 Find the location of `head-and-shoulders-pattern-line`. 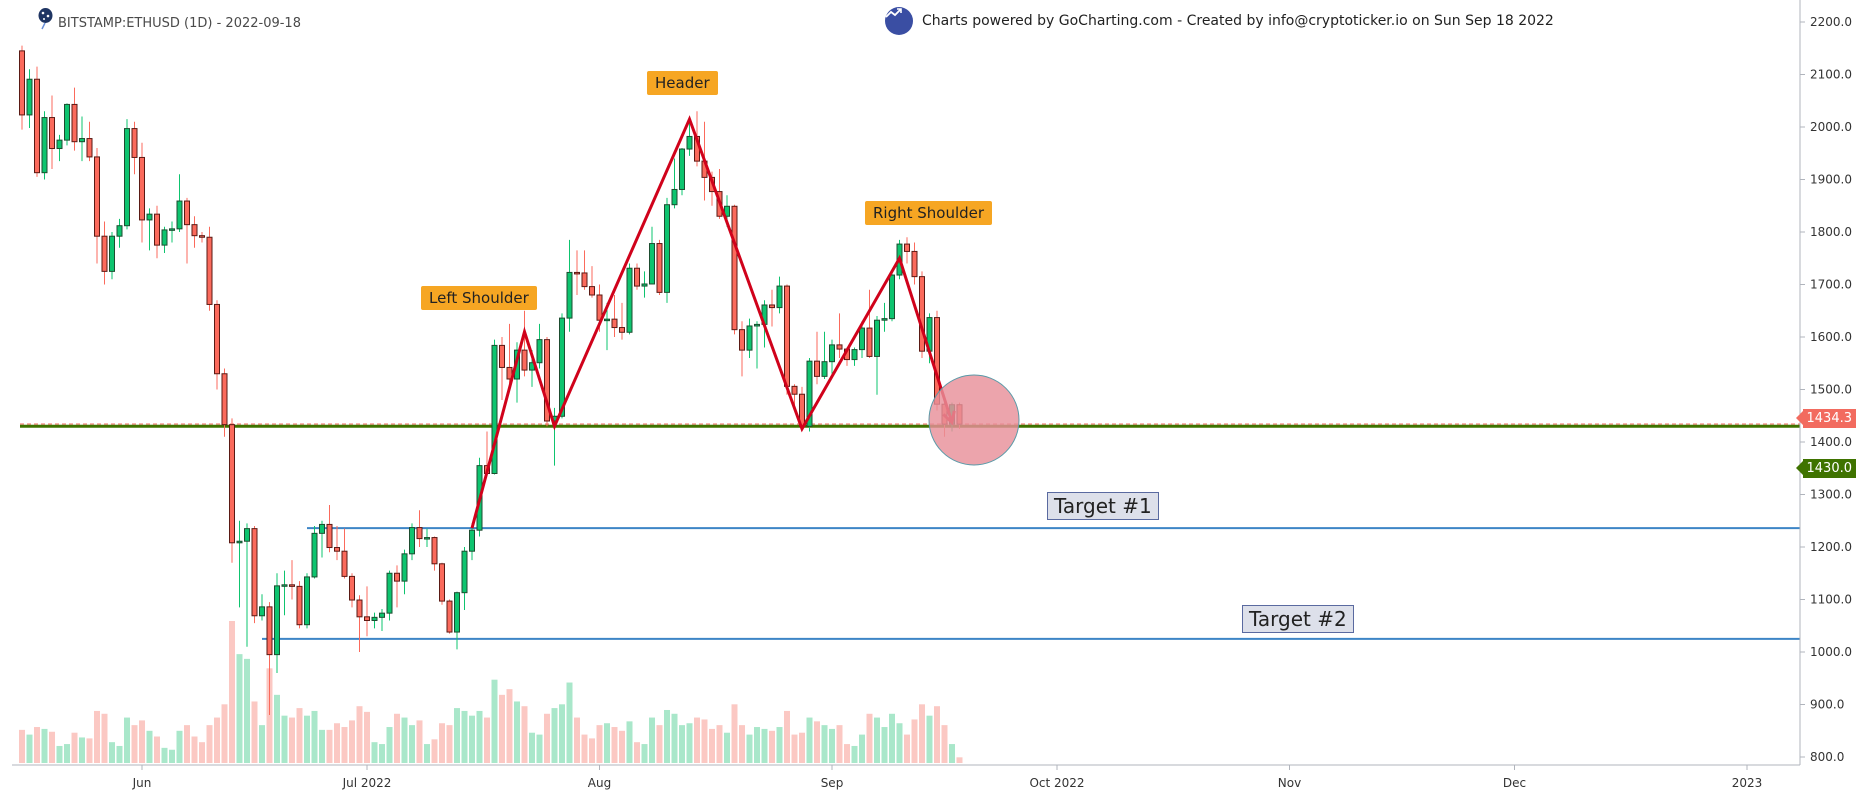

head-and-shoulders-pattern-line is located at coordinates (712, 322).